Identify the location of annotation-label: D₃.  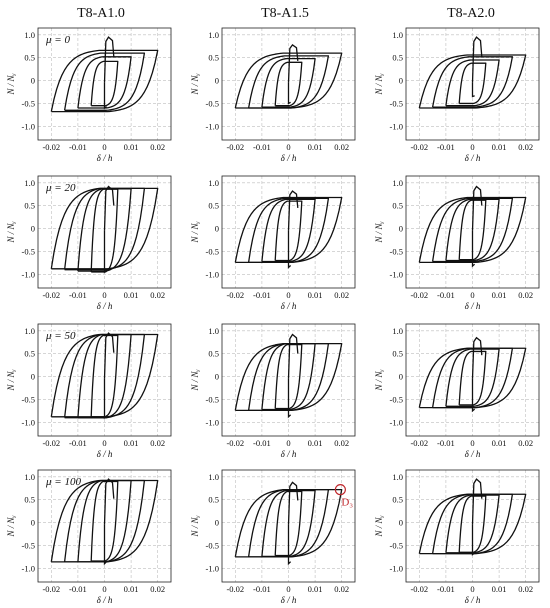
(347, 503).